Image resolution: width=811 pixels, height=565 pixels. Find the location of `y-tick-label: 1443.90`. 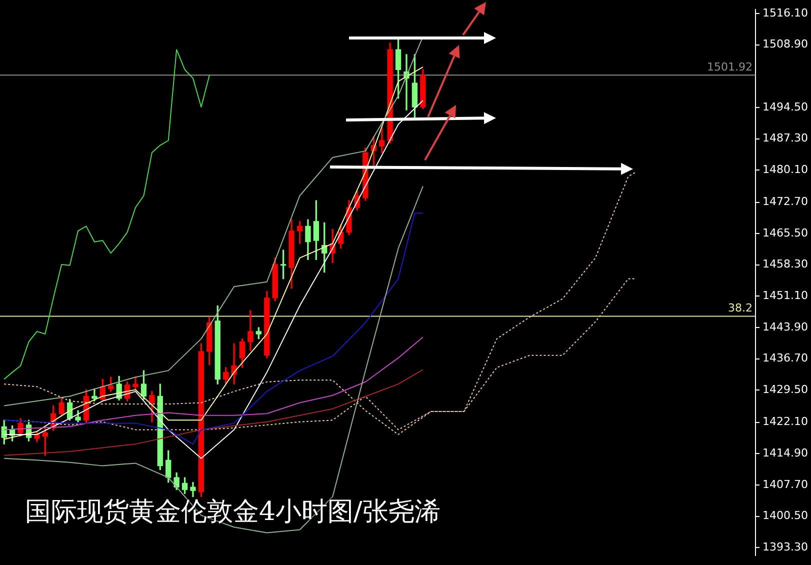

y-tick-label: 1443.90 is located at coordinates (785, 327).